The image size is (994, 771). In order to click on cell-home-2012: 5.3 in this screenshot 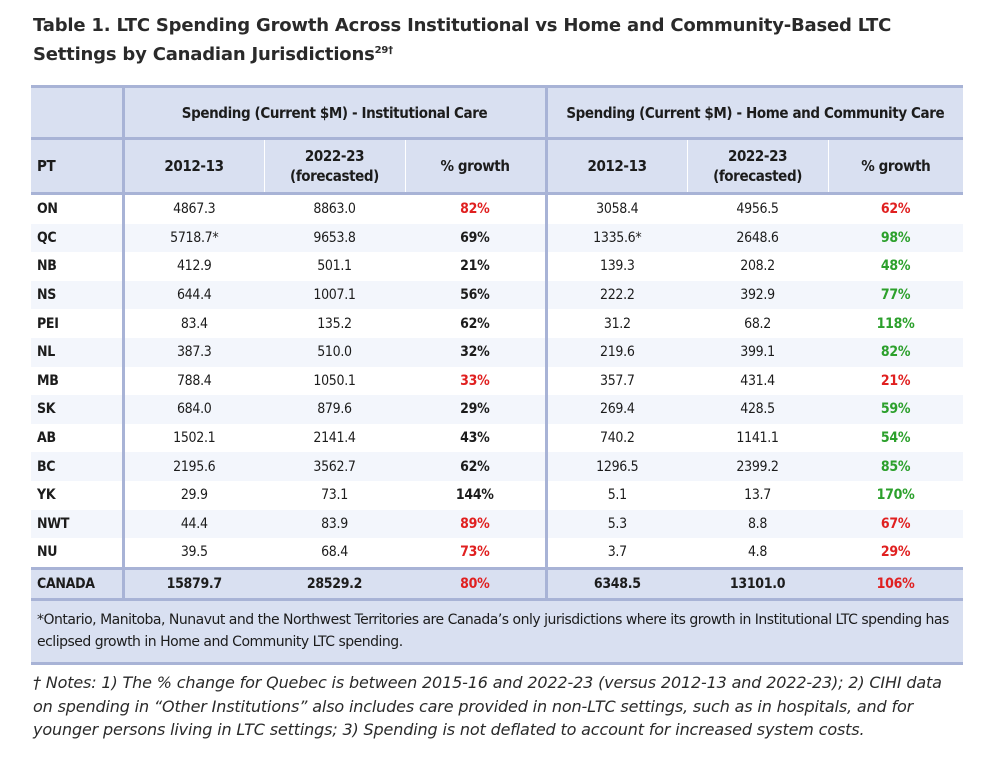, I will do `click(616, 524)`.